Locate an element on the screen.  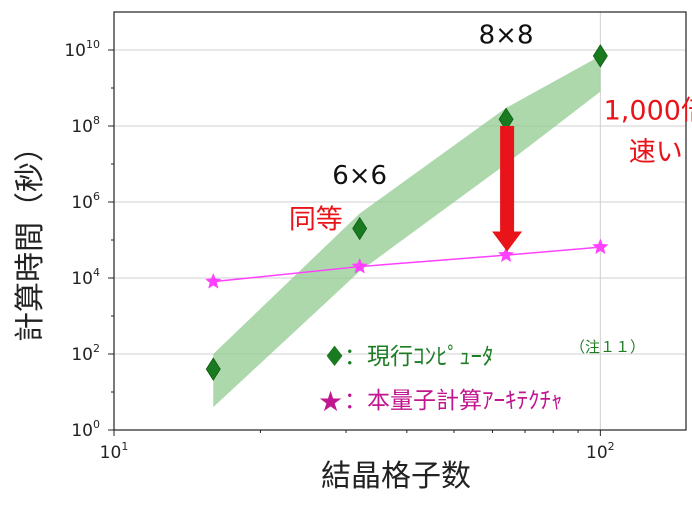
legend-item-current-computer: ♦ ：現行ｺﾝﾋﾟｭｰﾀ （注１１） is located at coordinates (483, 355).